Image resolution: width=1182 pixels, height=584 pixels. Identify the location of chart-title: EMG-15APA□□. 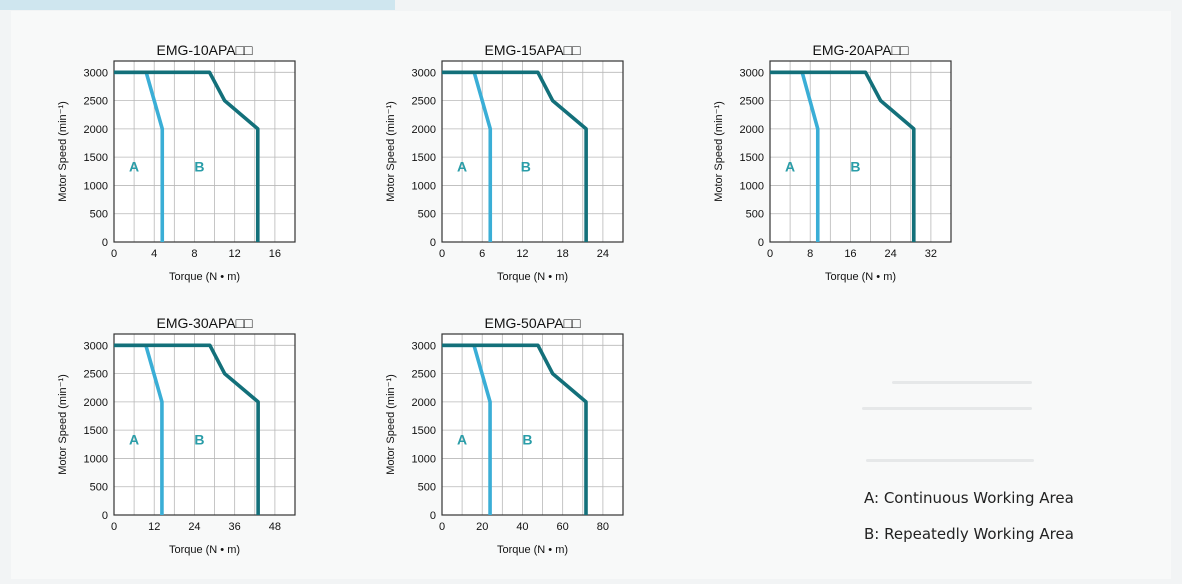
(532, 50).